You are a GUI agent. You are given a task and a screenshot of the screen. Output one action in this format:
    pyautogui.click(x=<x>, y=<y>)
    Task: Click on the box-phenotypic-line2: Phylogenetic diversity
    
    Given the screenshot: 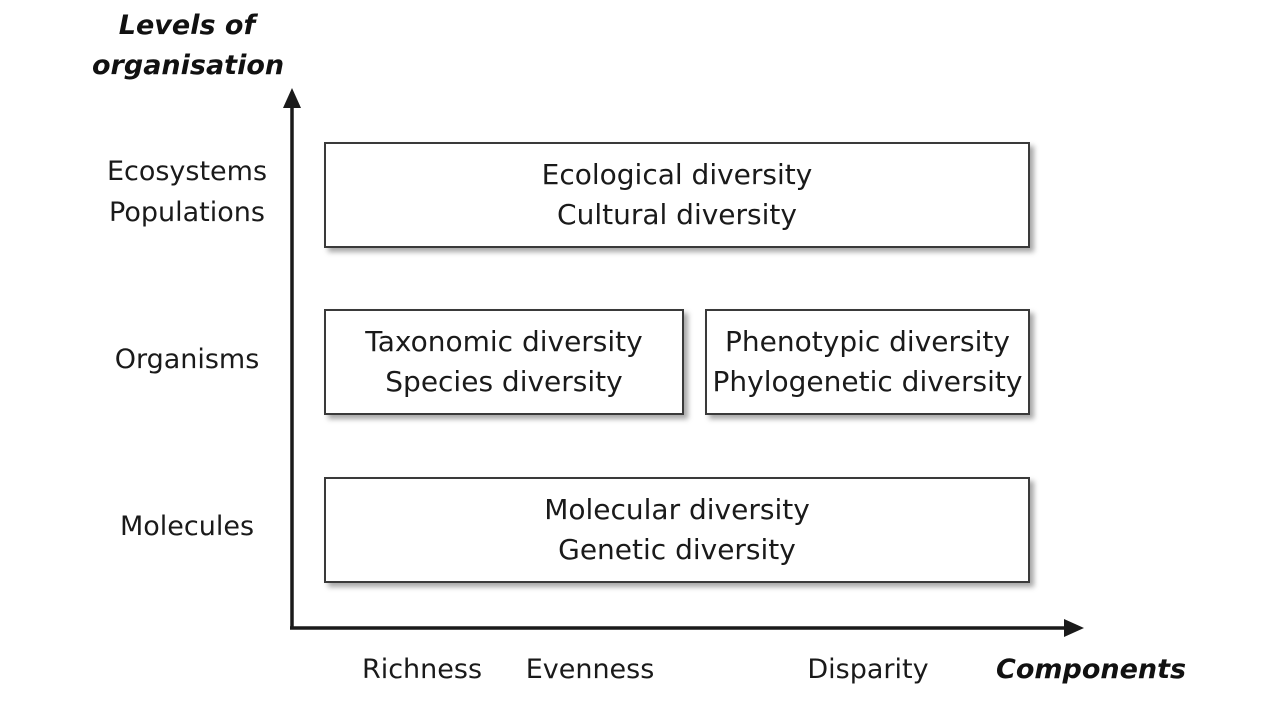 What is the action you would take?
    pyautogui.click(x=867, y=381)
    